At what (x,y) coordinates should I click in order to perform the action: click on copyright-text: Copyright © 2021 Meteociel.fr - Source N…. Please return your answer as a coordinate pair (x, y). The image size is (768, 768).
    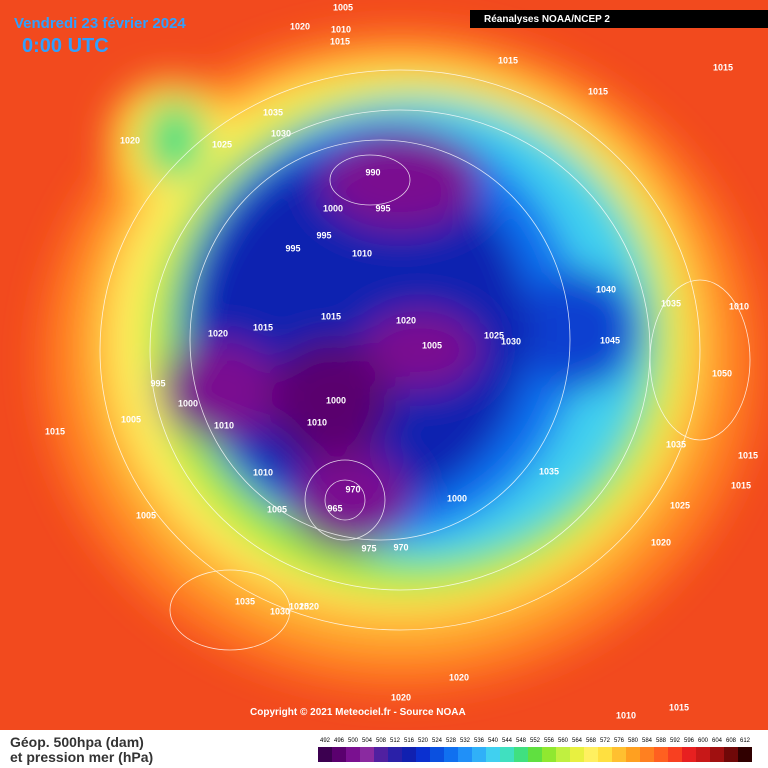
    Looking at the image, I should click on (358, 712).